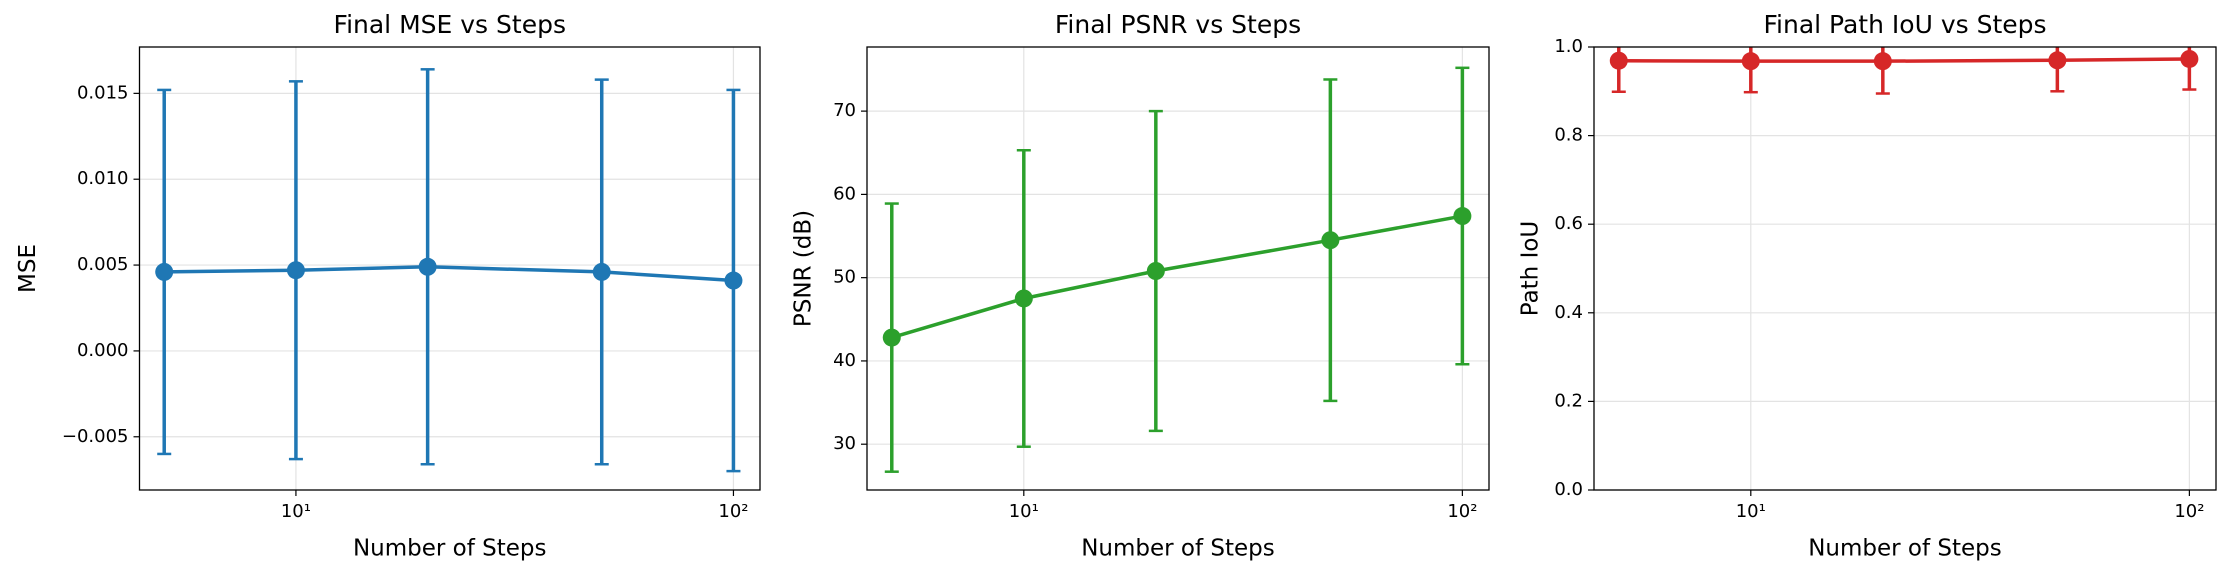 The width and height of the screenshot is (2232, 578). Describe the element at coordinates (1178, 24) in the screenshot. I see `chart-title: Final PSNR vs Steps` at that location.